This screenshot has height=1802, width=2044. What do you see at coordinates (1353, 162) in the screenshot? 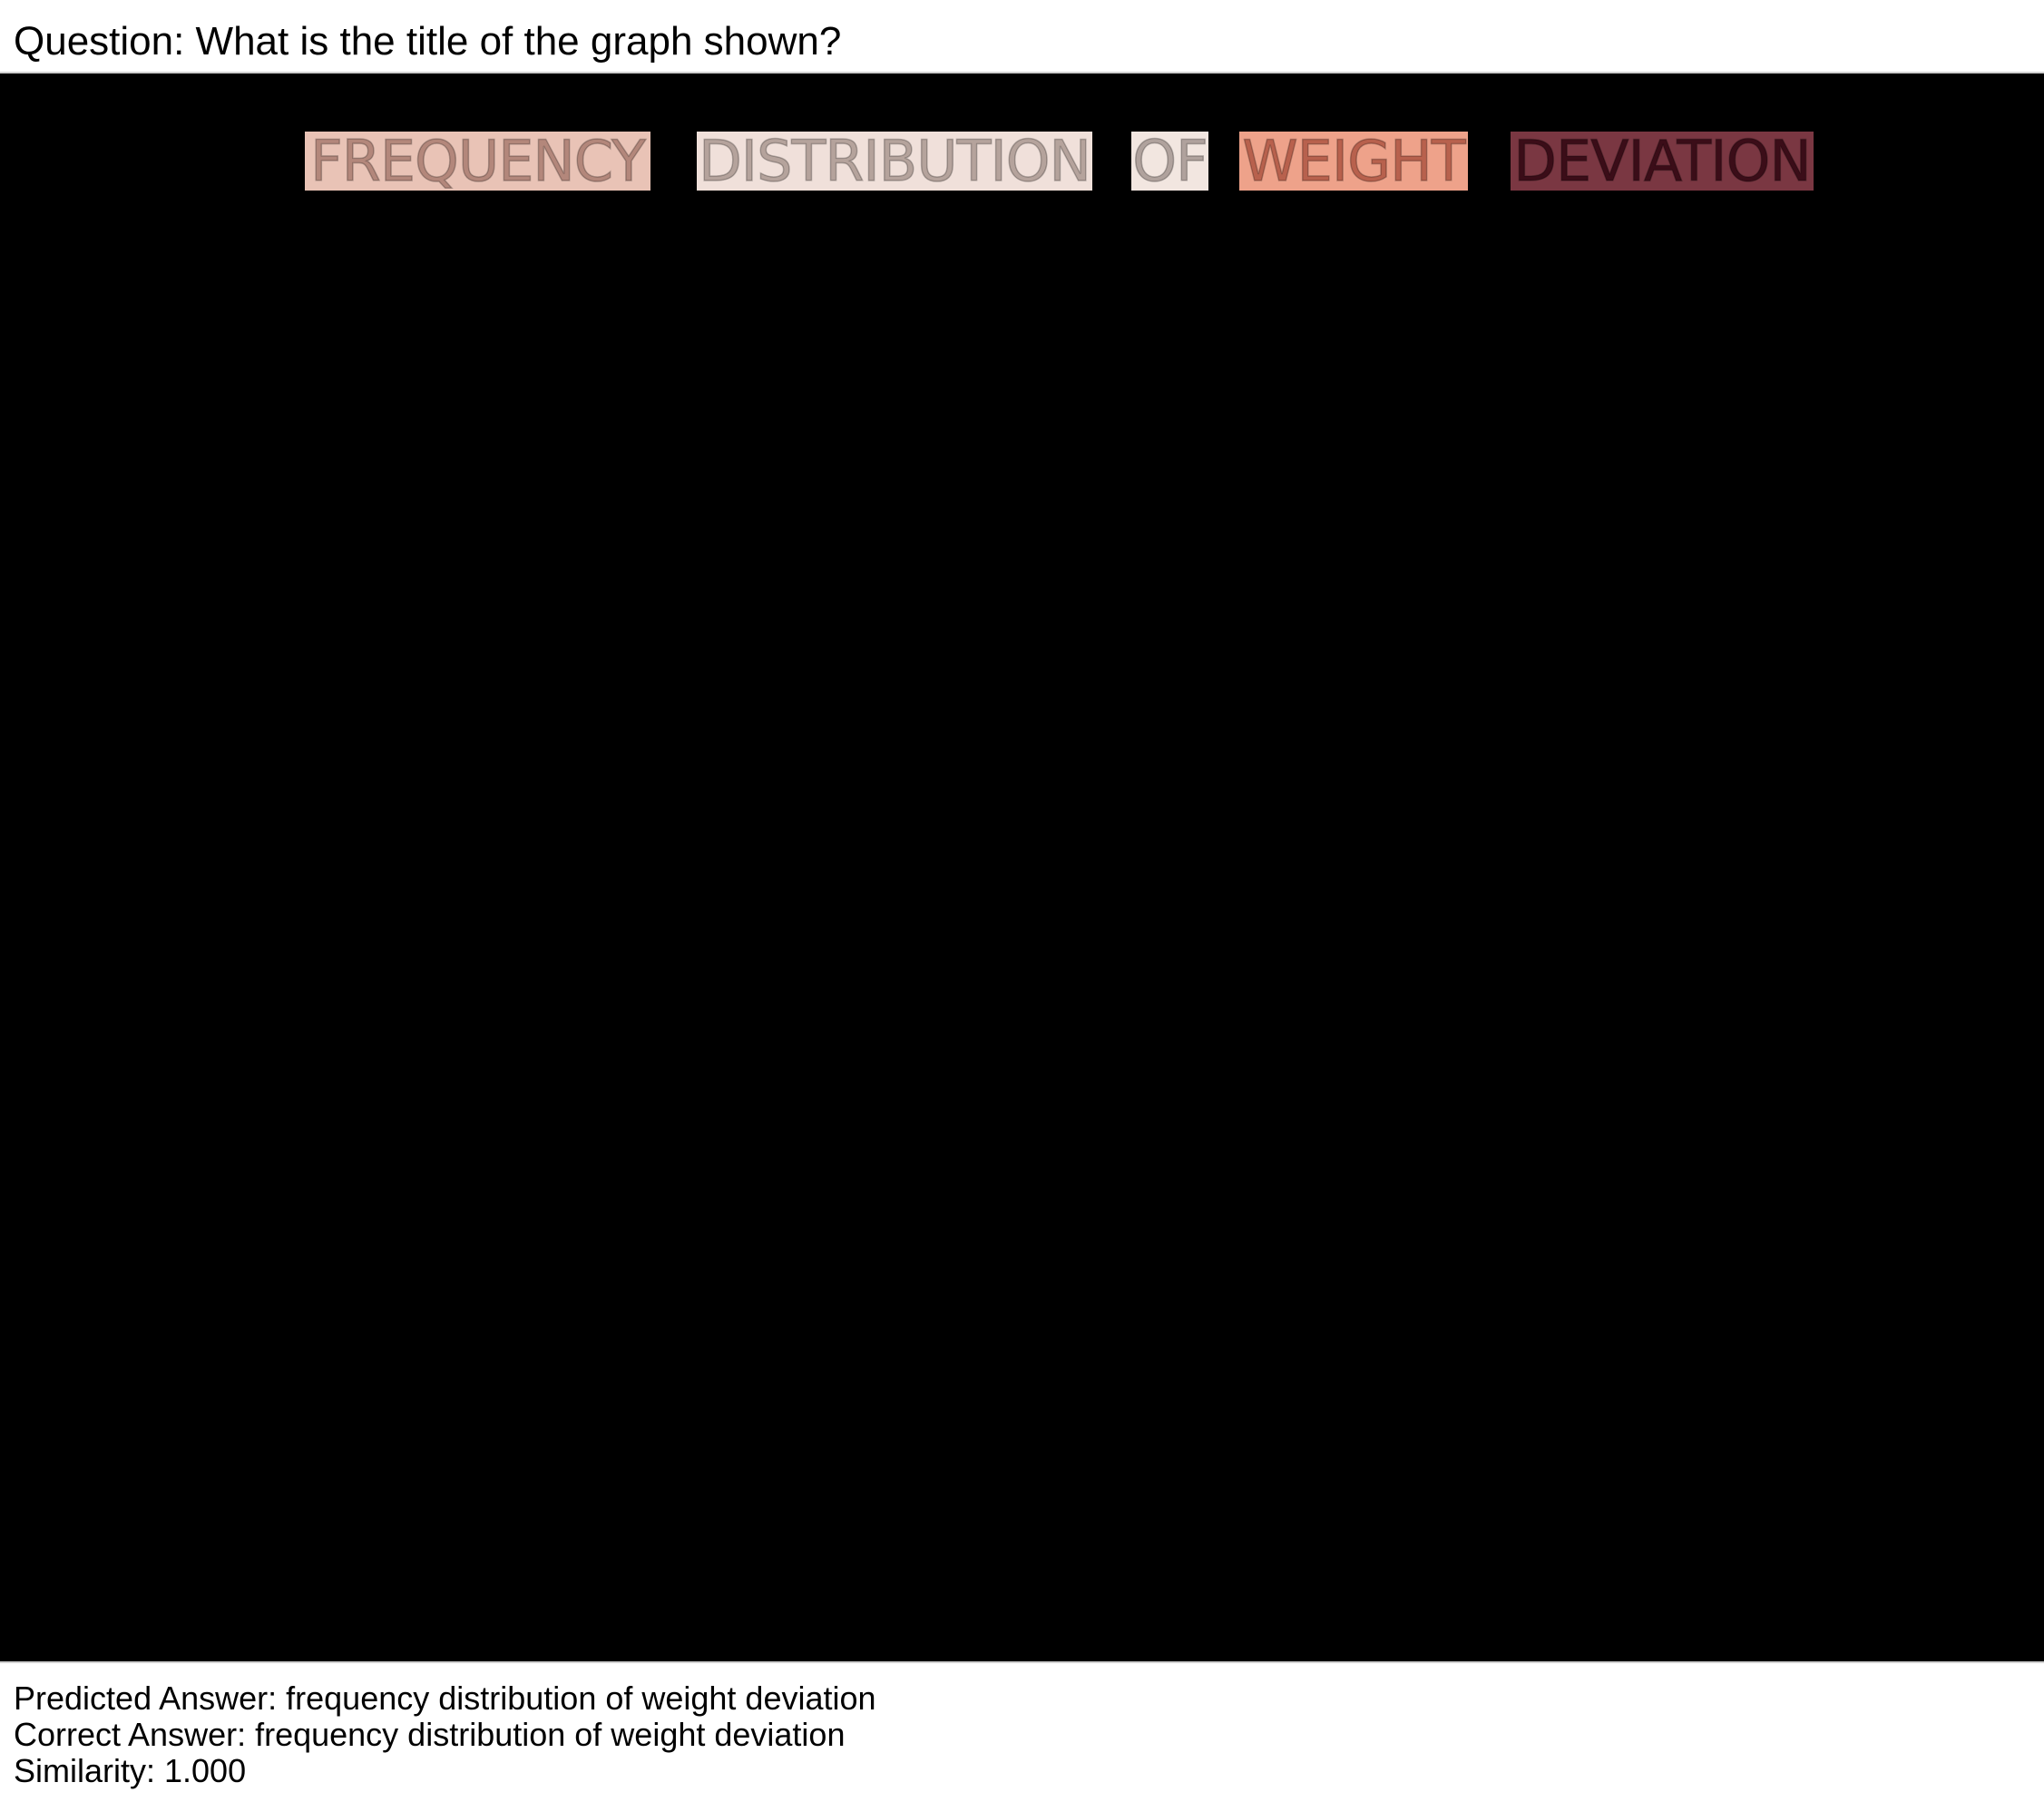
I see `title-word-weight: WEIGHT` at bounding box center [1353, 162].